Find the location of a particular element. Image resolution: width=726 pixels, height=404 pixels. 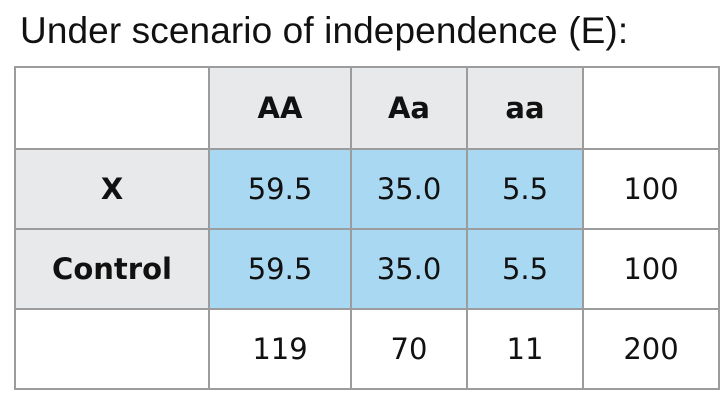

row-header-control: Control is located at coordinates (112, 269).